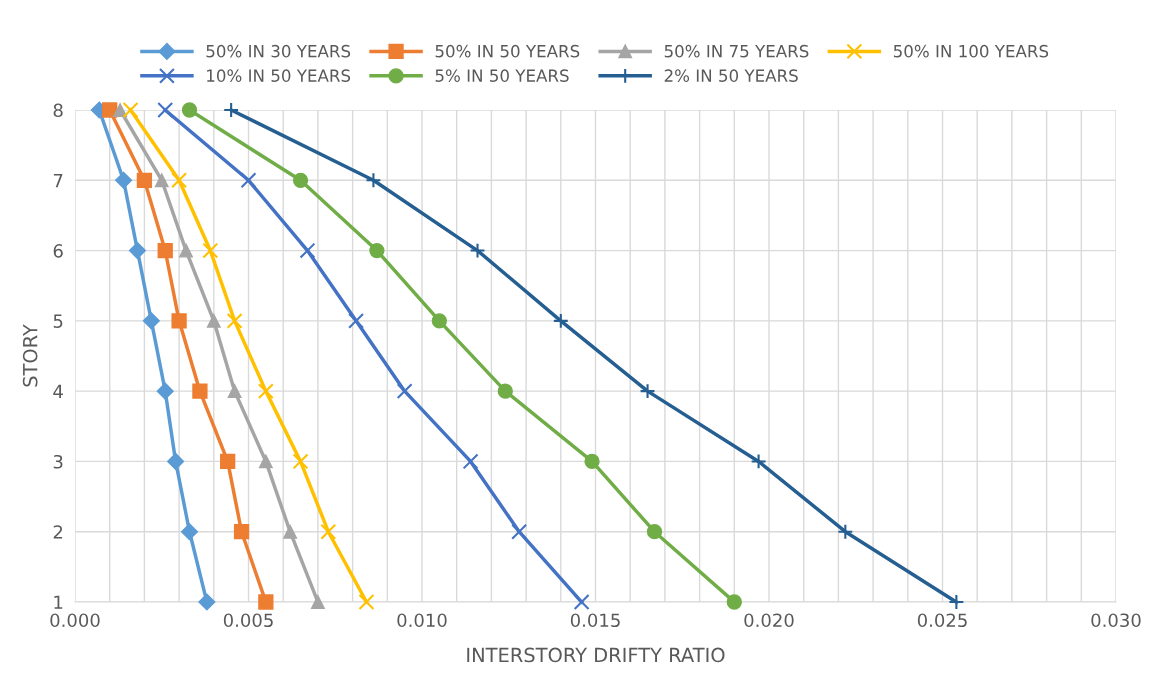 The height and width of the screenshot is (692, 1151). What do you see at coordinates (731, 75) in the screenshot?
I see `legend-label: 2% IN 50 YEARS` at bounding box center [731, 75].